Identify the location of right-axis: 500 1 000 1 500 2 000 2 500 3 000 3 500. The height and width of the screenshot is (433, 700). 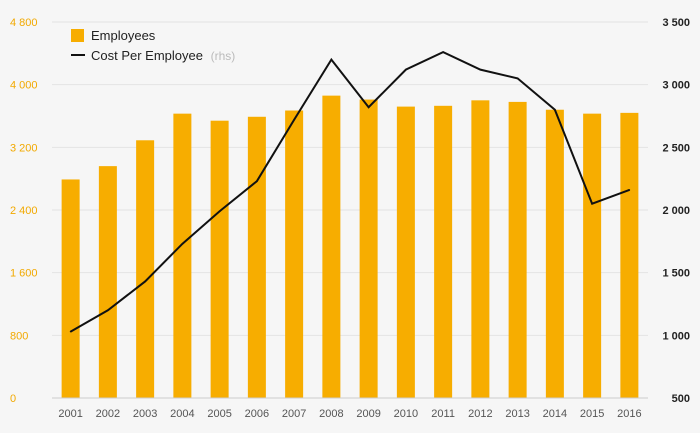
(676, 211).